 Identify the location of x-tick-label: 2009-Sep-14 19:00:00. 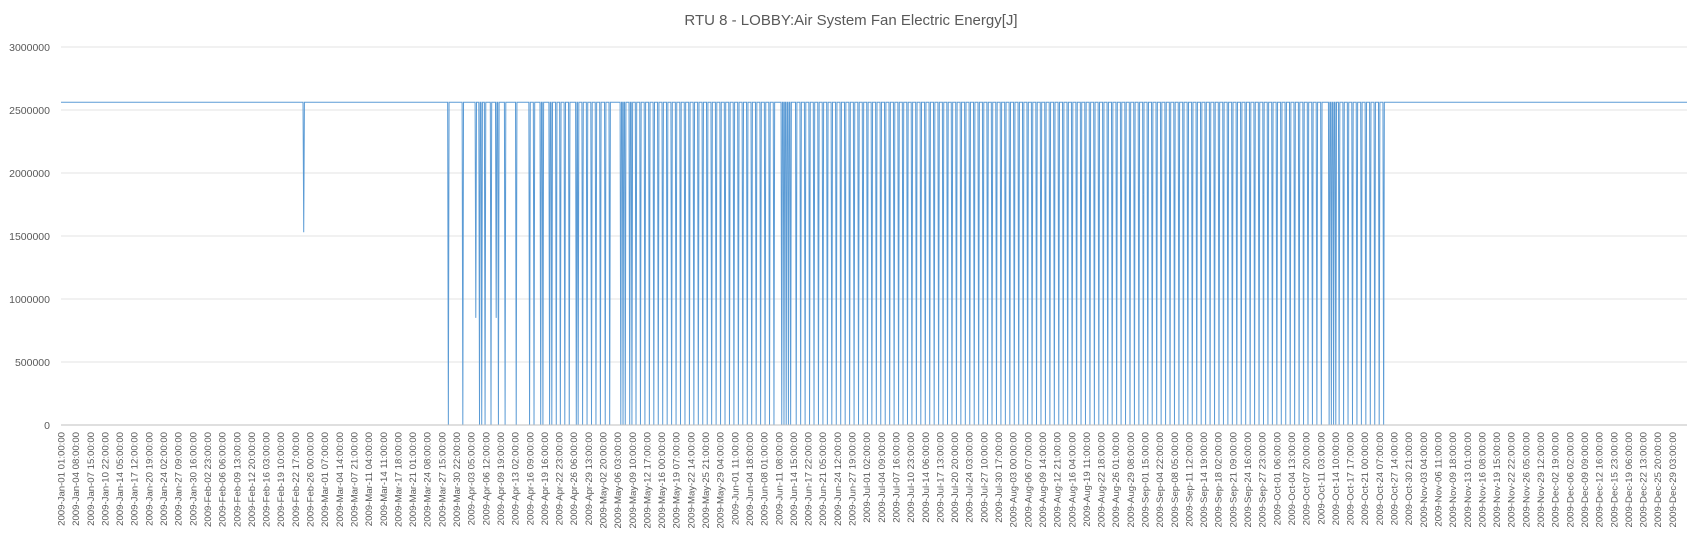
(1204, 479).